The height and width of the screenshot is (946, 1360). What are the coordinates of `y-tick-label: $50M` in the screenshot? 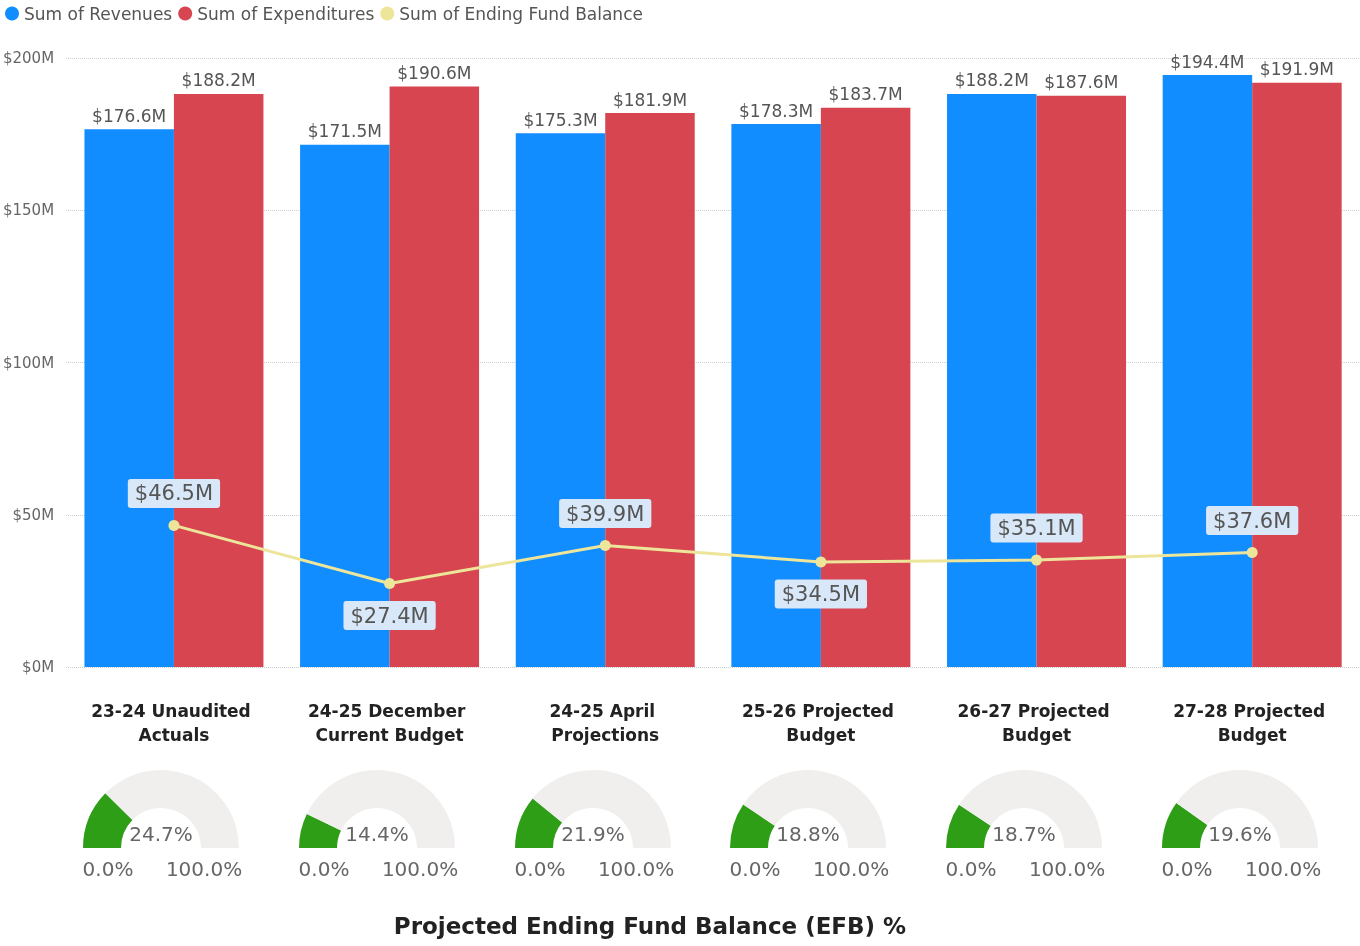 It's located at (33, 514).